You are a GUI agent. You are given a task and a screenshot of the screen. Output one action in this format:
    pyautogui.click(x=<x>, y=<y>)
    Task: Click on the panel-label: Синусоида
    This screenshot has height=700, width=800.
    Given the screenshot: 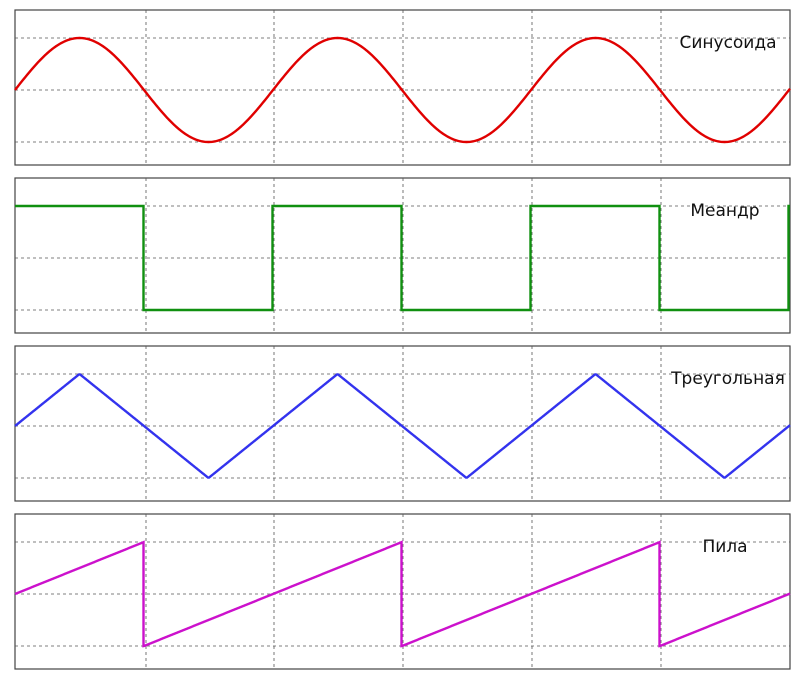 What is the action you would take?
    pyautogui.click(x=727, y=43)
    